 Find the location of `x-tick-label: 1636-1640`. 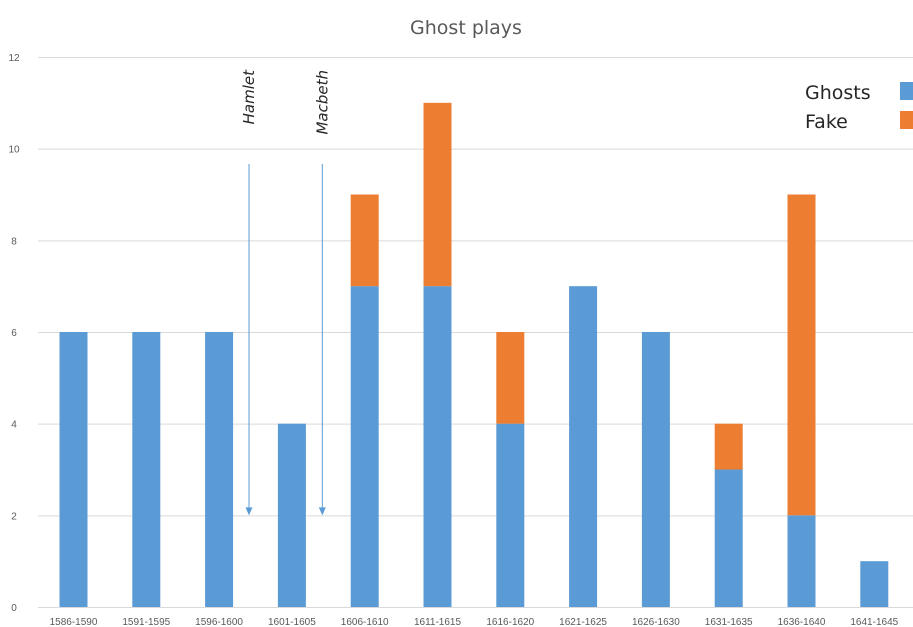

x-tick-label: 1636-1640 is located at coordinates (802, 622).